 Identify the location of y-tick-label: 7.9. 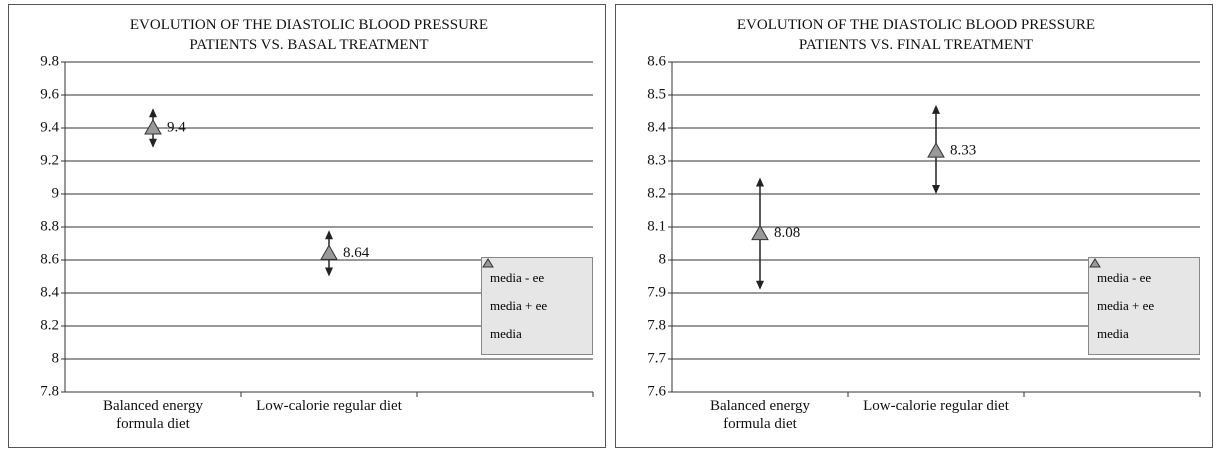
(656, 292).